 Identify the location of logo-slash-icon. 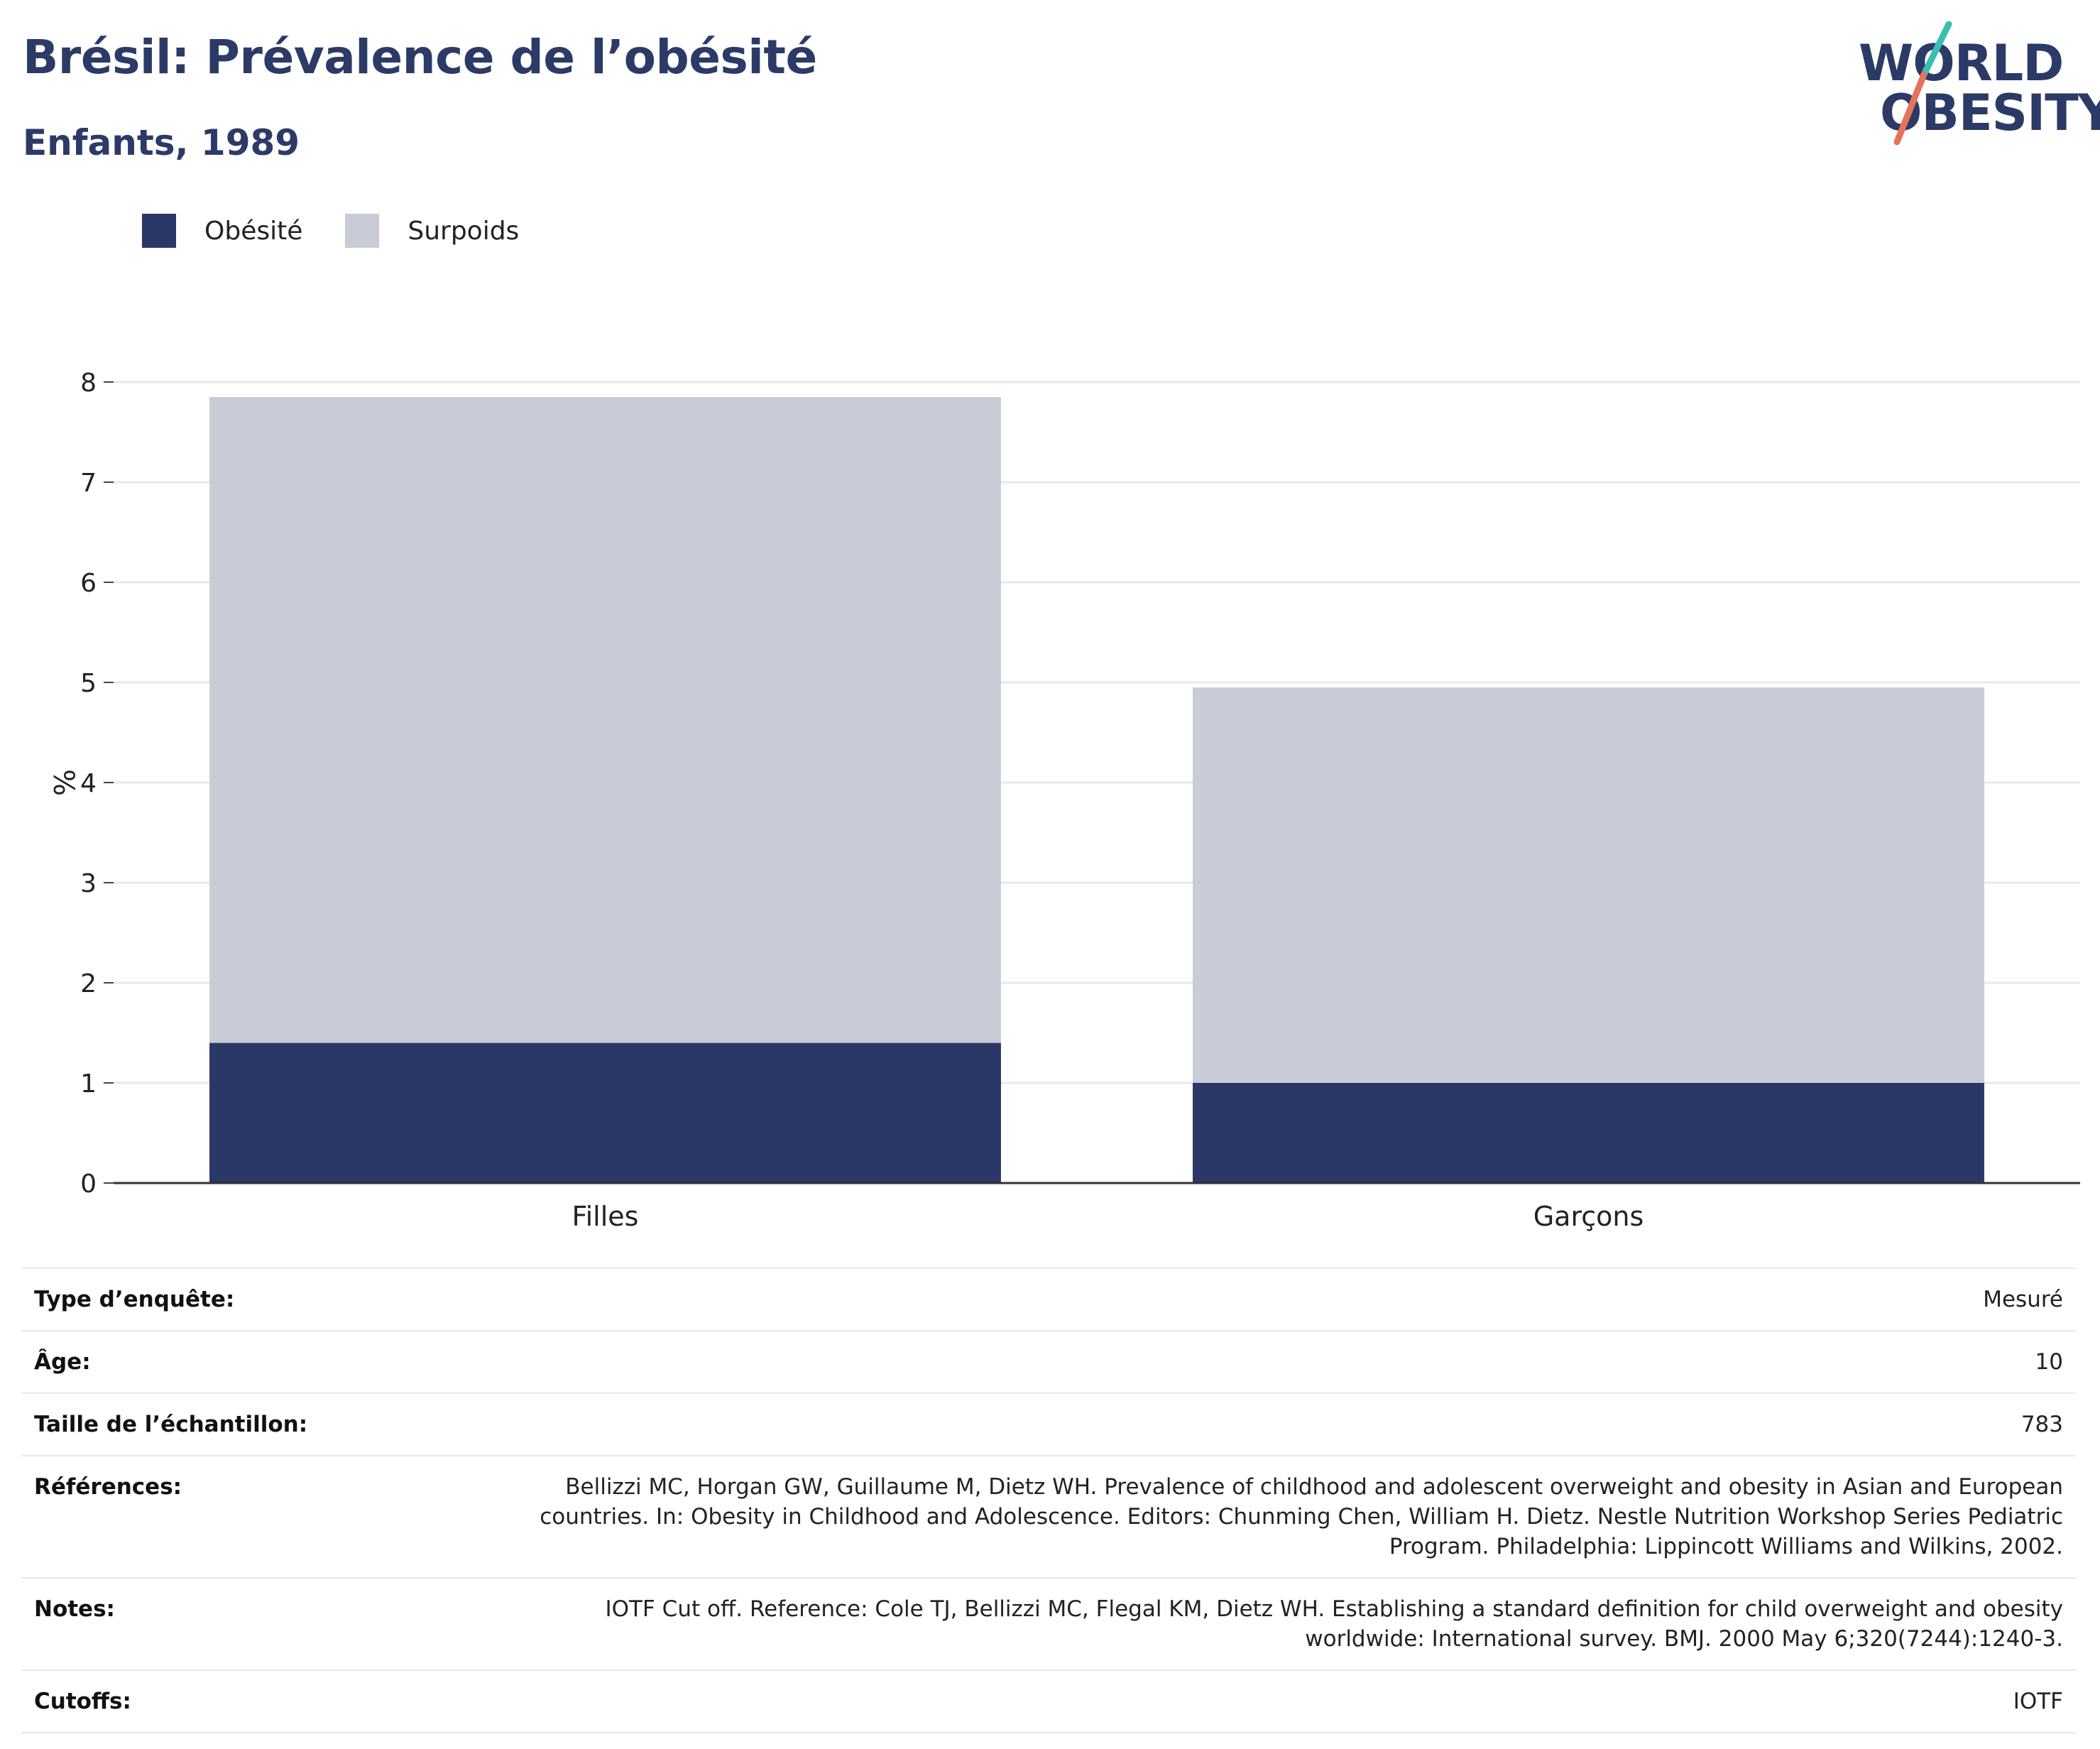
(1922, 83).